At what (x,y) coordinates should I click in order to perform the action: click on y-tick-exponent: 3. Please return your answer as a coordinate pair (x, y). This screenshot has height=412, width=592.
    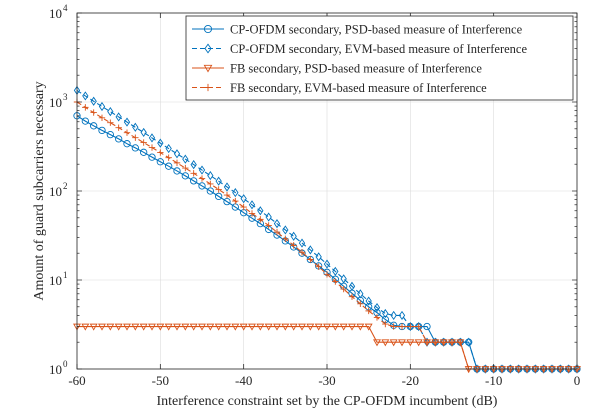
    Looking at the image, I should click on (65, 97).